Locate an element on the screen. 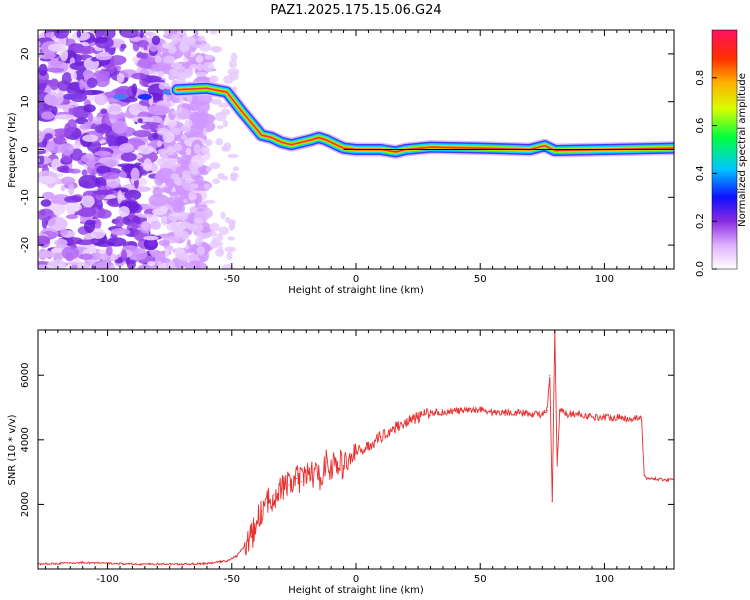 This screenshot has width=750, height=600. heatmap-y-axis-label: Frequency (Hz) is located at coordinates (12, 150).